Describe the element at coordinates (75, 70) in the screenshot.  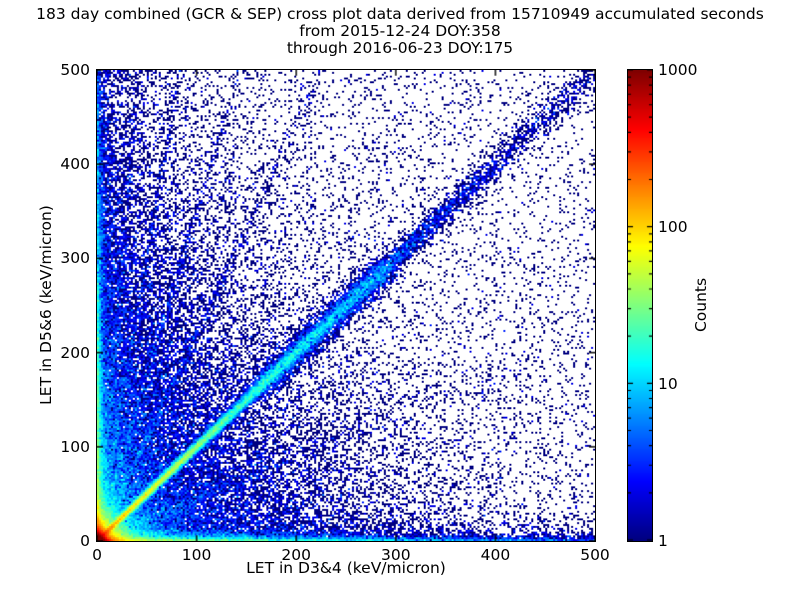
I see `y-tick-label: 500` at that location.